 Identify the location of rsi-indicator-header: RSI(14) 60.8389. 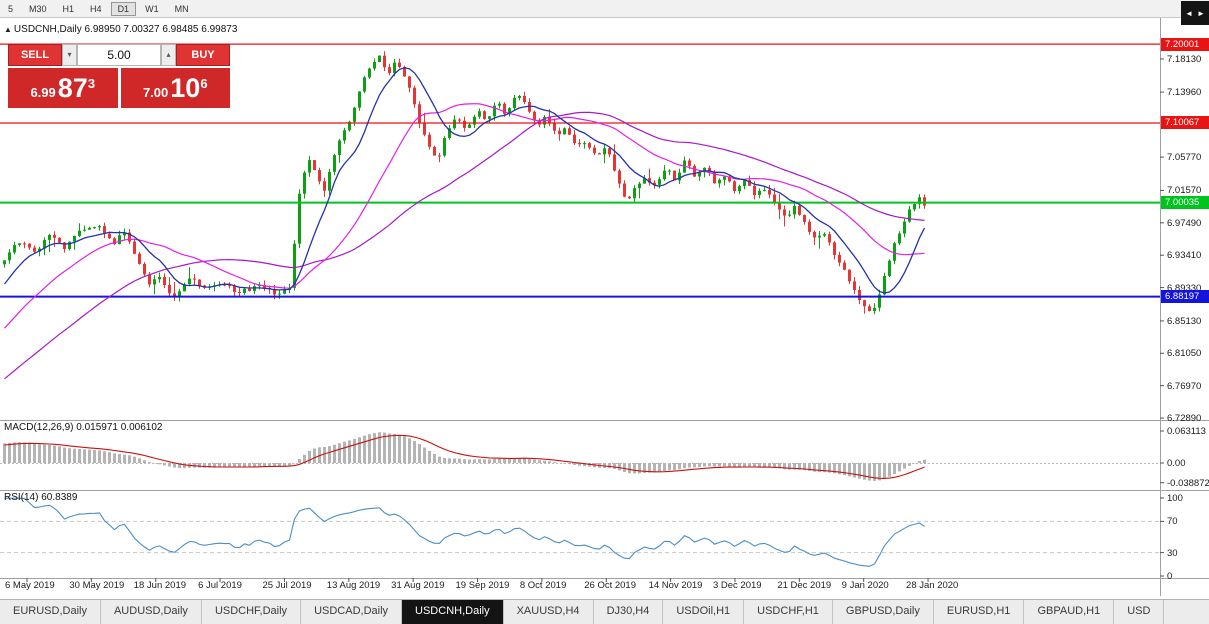
(41, 497).